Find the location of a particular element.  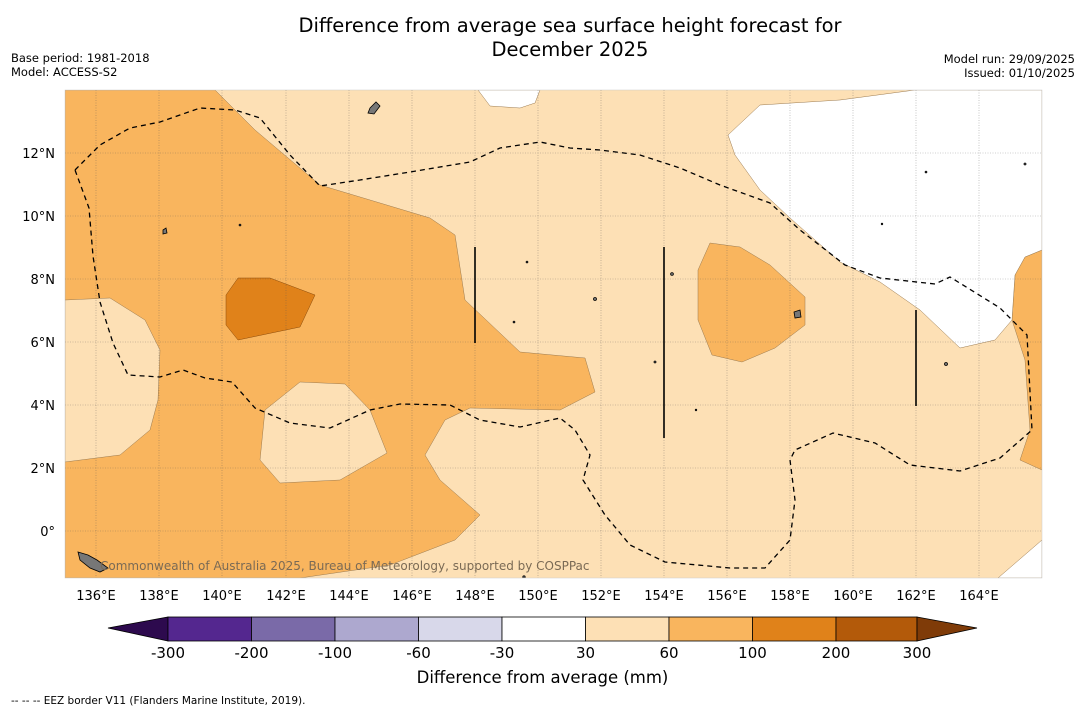

lon-label: 164°E is located at coordinates (979, 596).